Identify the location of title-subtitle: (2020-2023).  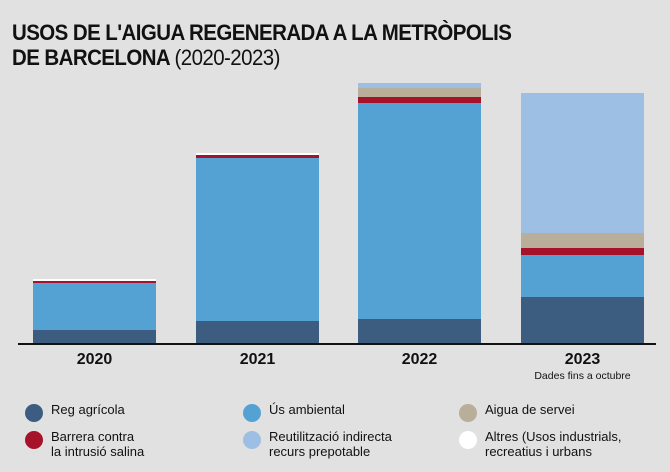
(227, 57).